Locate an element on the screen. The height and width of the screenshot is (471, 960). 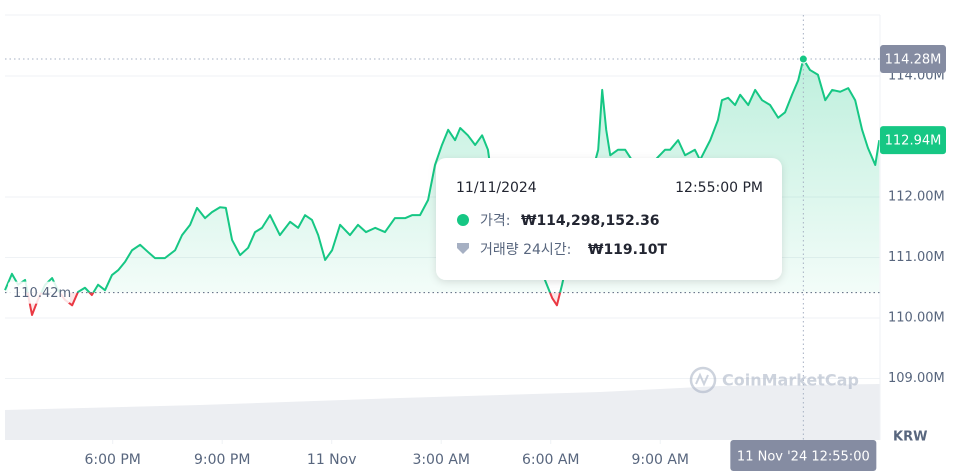
crosshair-badge is located at coordinates (803, 455).